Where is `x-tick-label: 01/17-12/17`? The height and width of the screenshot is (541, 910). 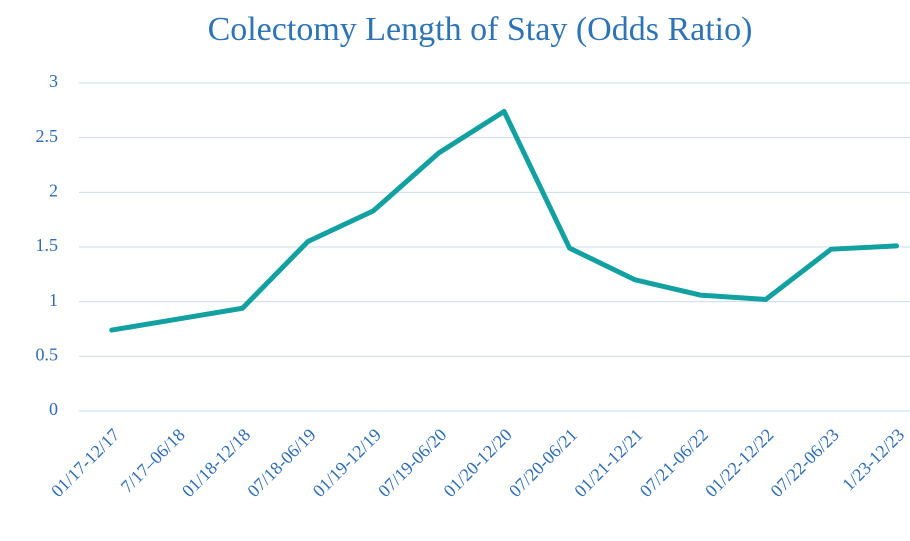
x-tick-label: 01/17-12/17 is located at coordinates (85, 463).